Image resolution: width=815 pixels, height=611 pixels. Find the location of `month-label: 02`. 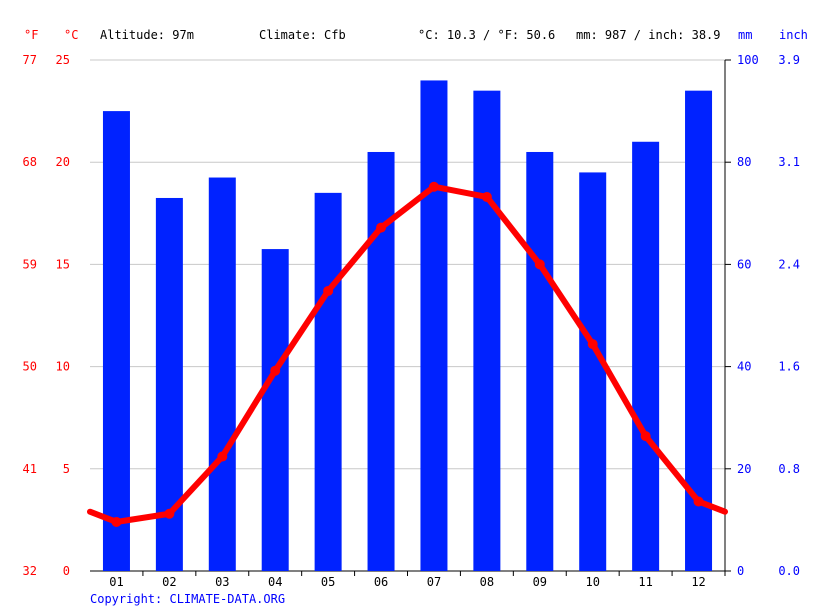

month-label: 02 is located at coordinates (169, 582).